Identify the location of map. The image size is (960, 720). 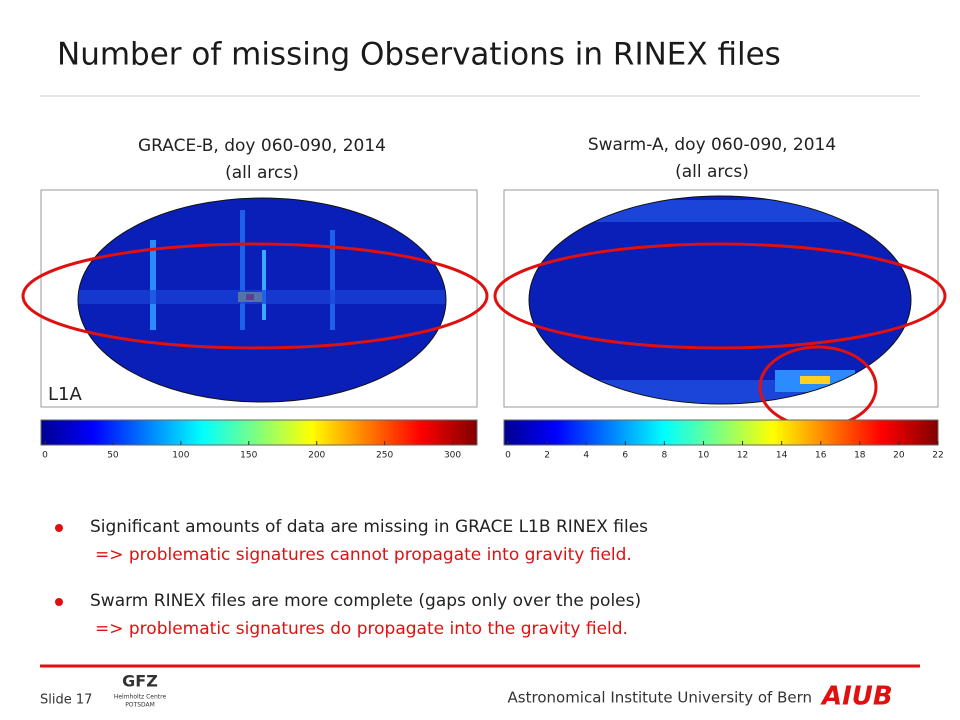
(262, 300).